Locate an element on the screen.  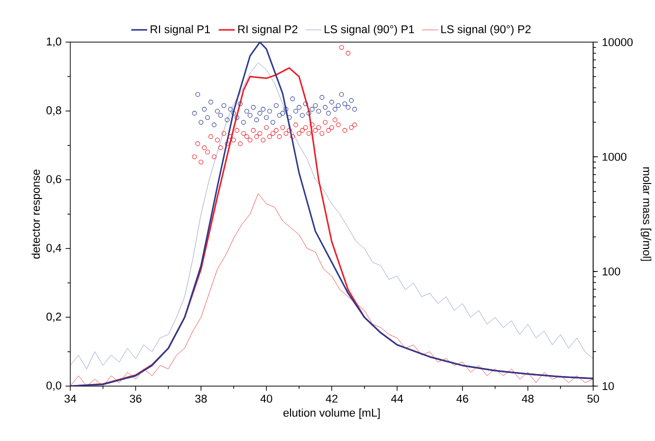
x-tick-label: 46 is located at coordinates (462, 398).